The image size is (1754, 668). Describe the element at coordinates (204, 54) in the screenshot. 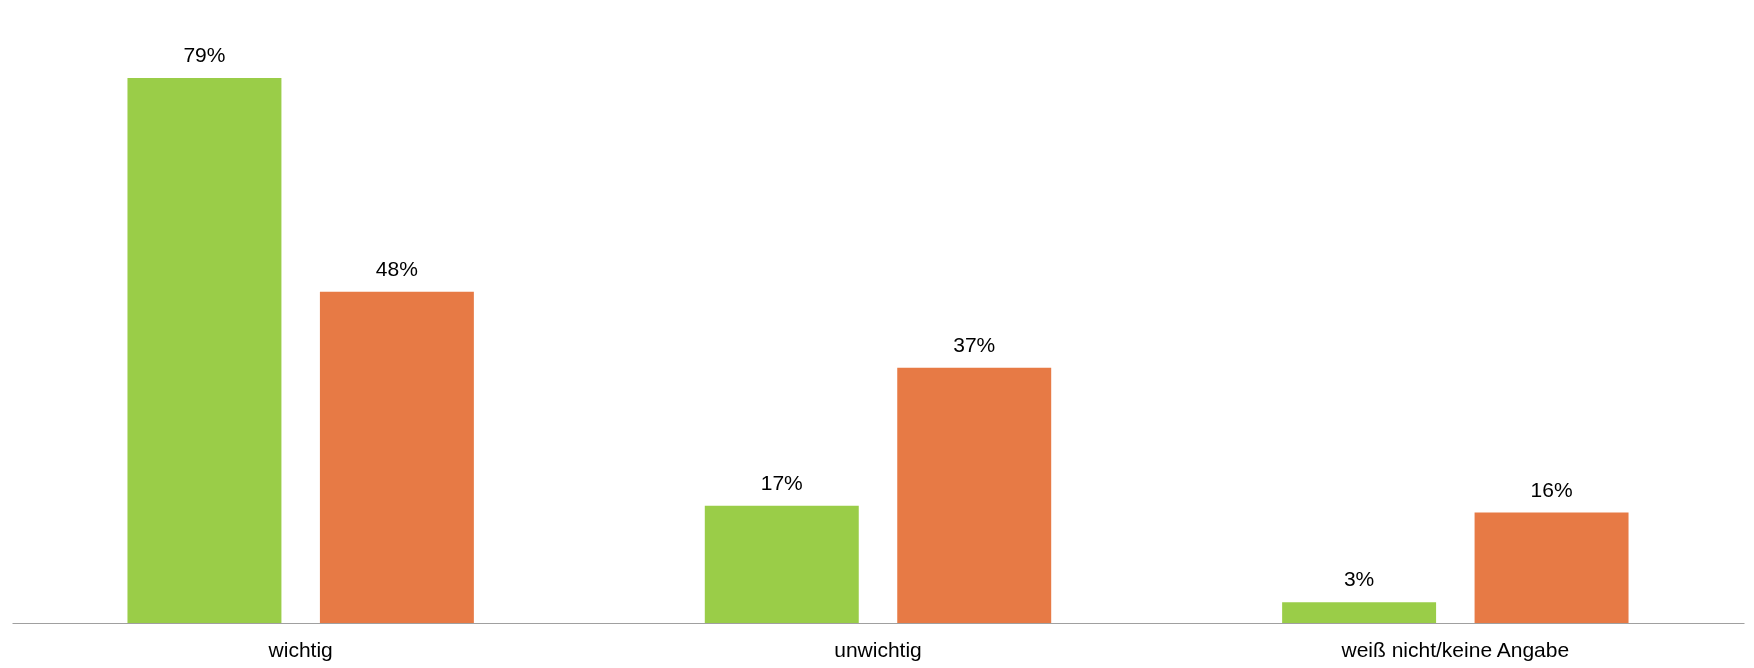

I see `data-label: 79%` at that location.